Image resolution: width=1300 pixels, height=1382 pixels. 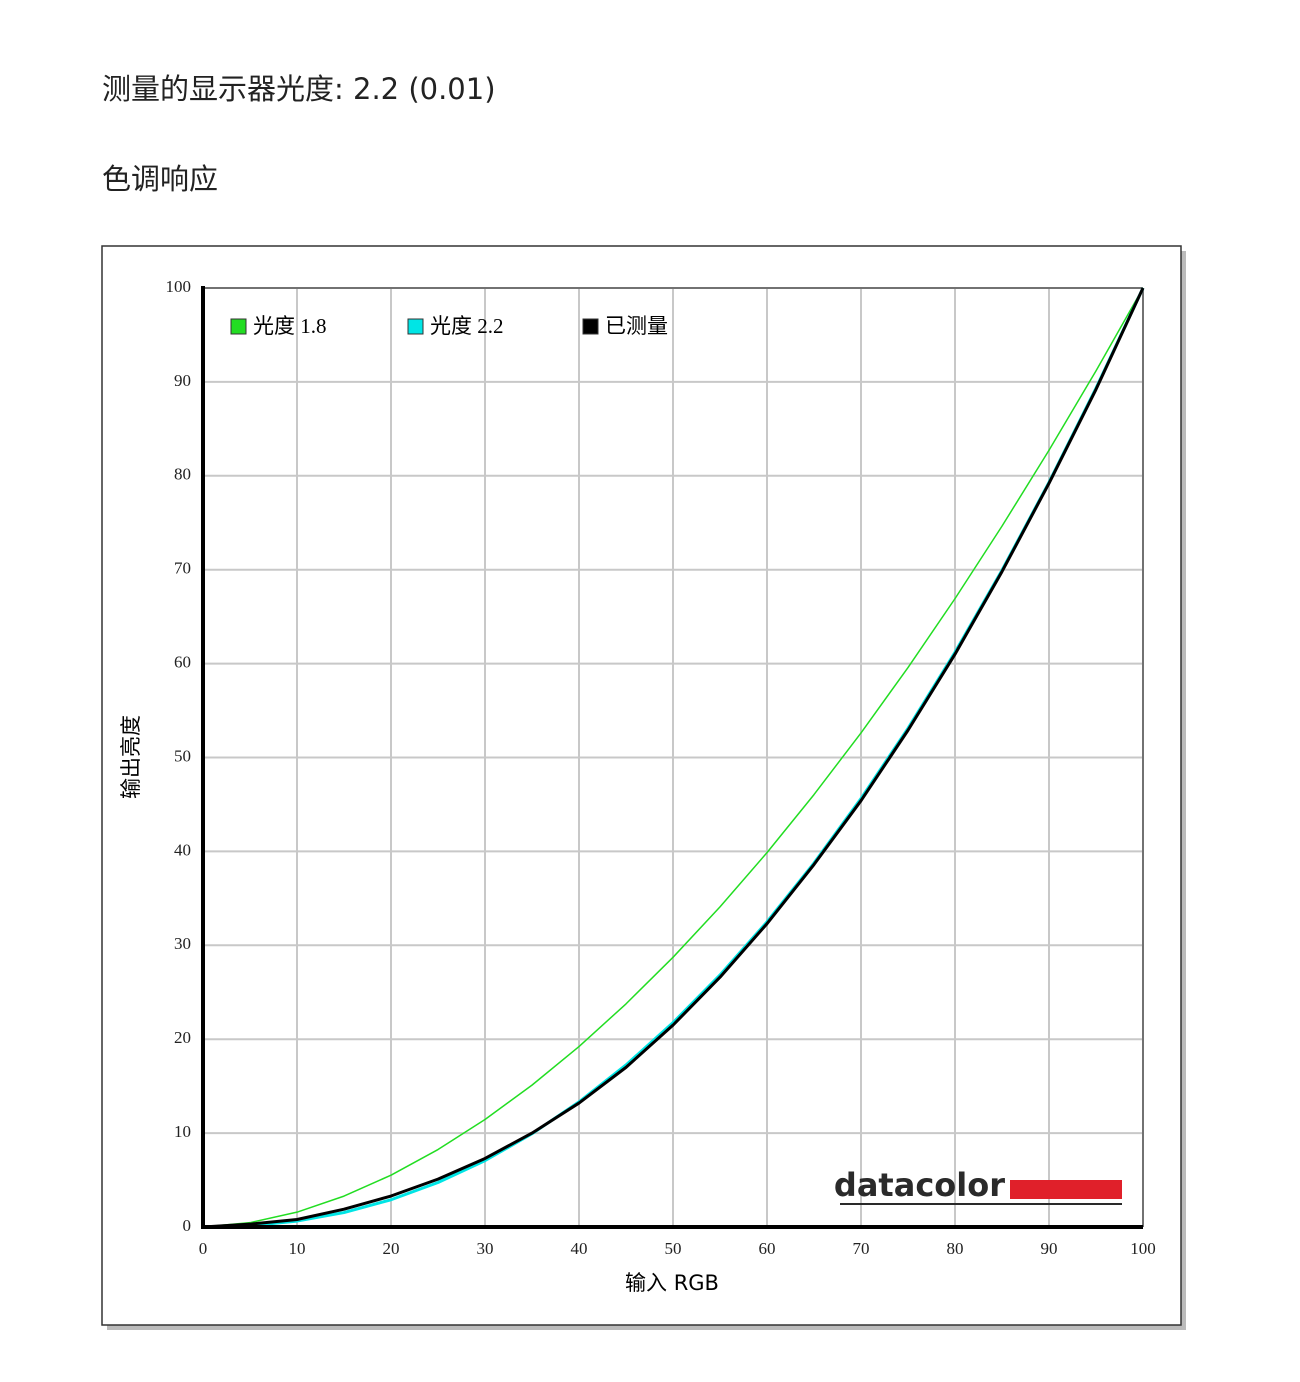 I want to click on x-tick-label: 70, so click(x=861, y=1248).